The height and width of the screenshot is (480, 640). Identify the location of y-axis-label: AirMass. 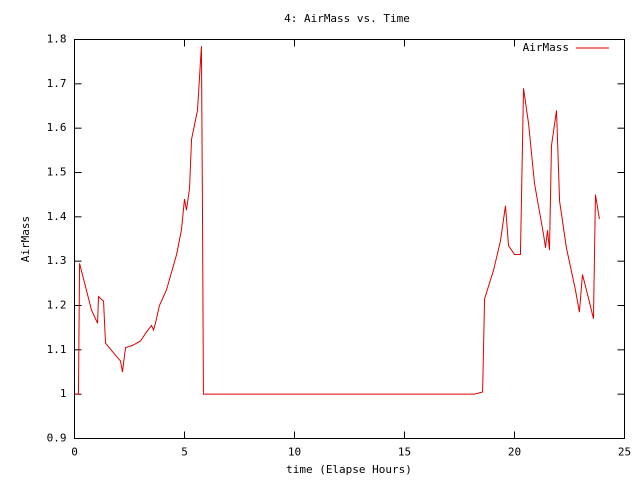
(25, 239).